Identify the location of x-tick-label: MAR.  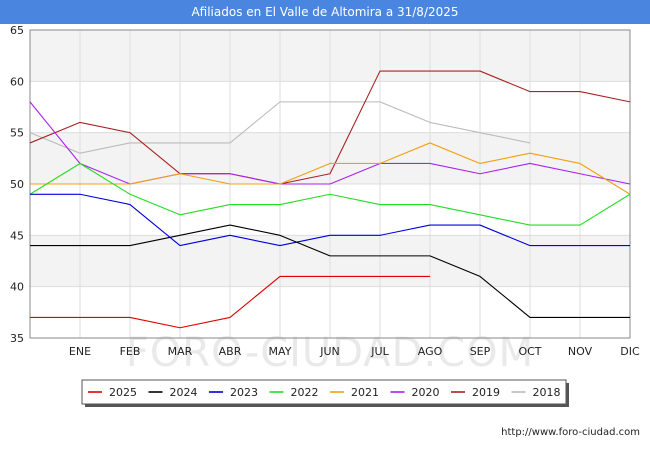
(180, 351).